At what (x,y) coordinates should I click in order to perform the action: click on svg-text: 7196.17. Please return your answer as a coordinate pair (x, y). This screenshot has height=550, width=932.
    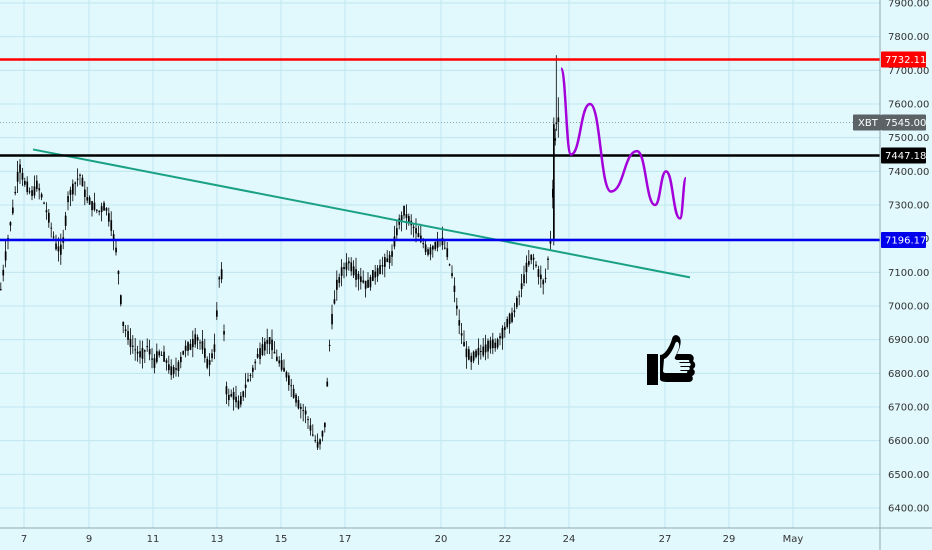
    Looking at the image, I should click on (905, 240).